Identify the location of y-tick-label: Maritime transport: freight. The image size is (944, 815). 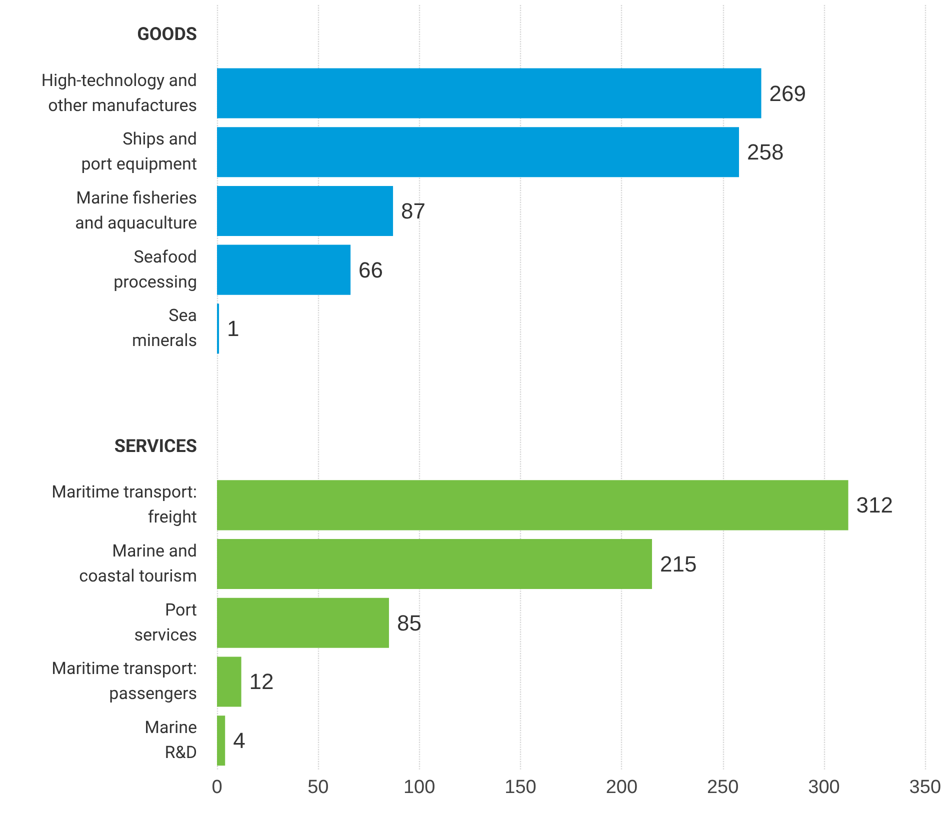
(124, 505).